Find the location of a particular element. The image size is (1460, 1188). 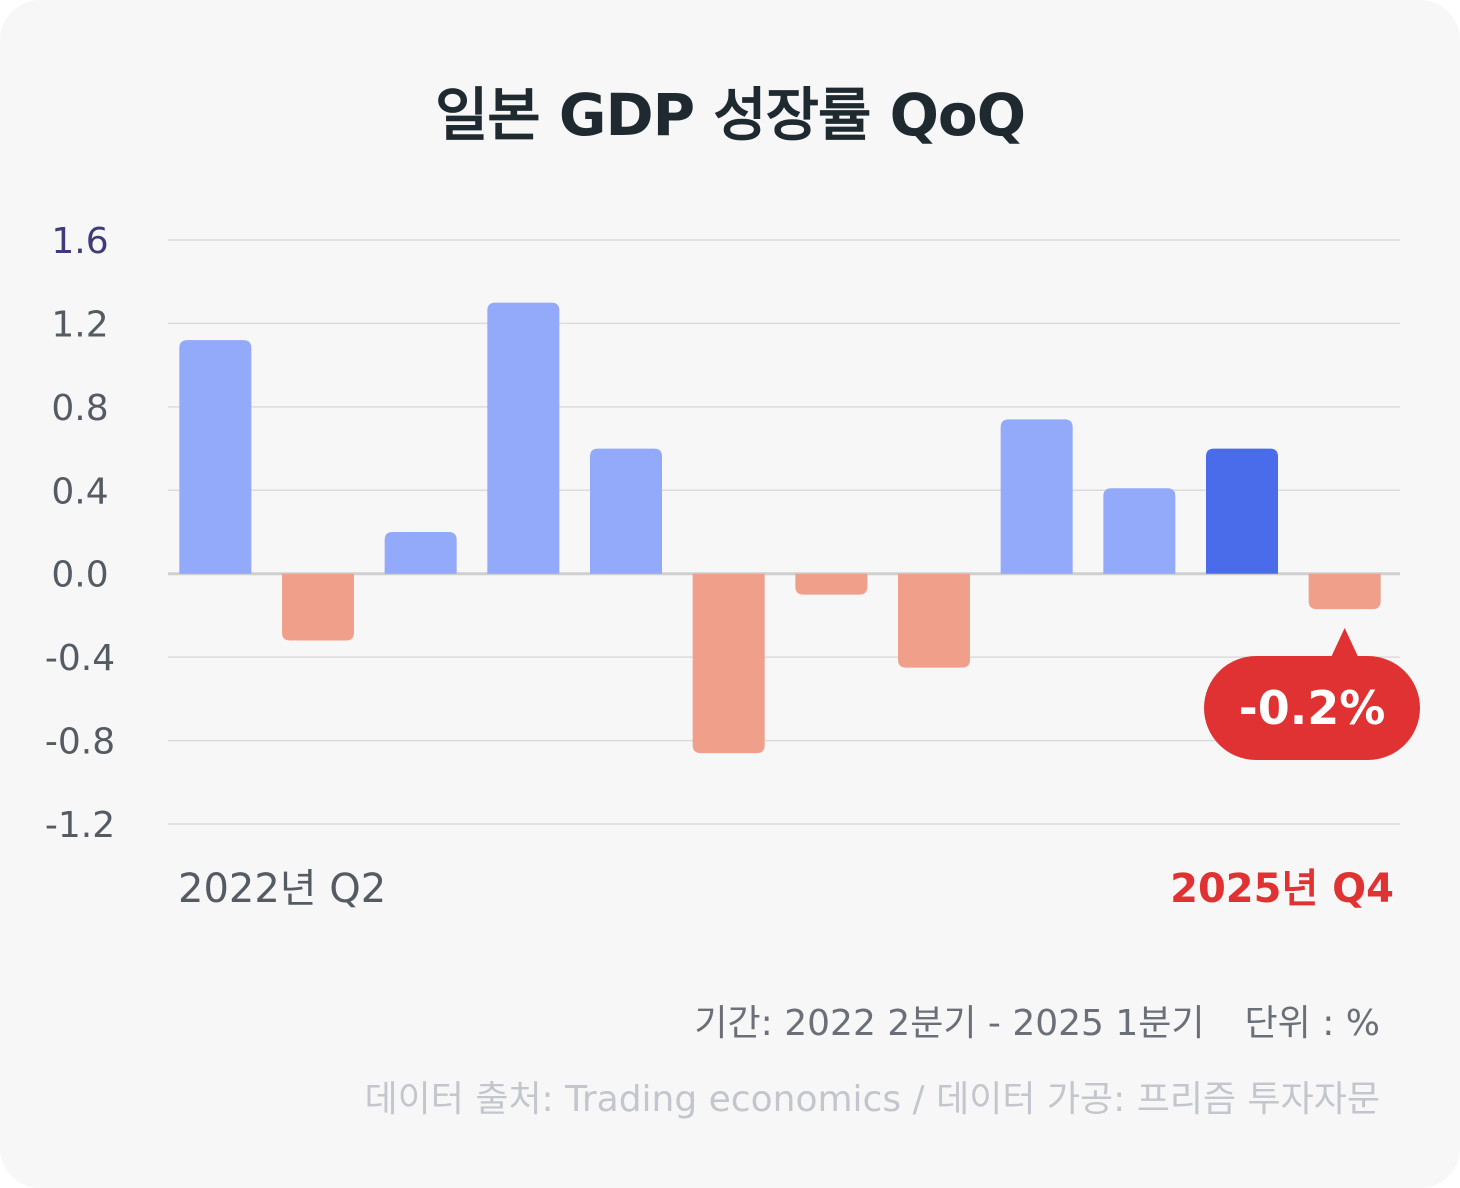

bar-2022-q4 is located at coordinates (420, 553).